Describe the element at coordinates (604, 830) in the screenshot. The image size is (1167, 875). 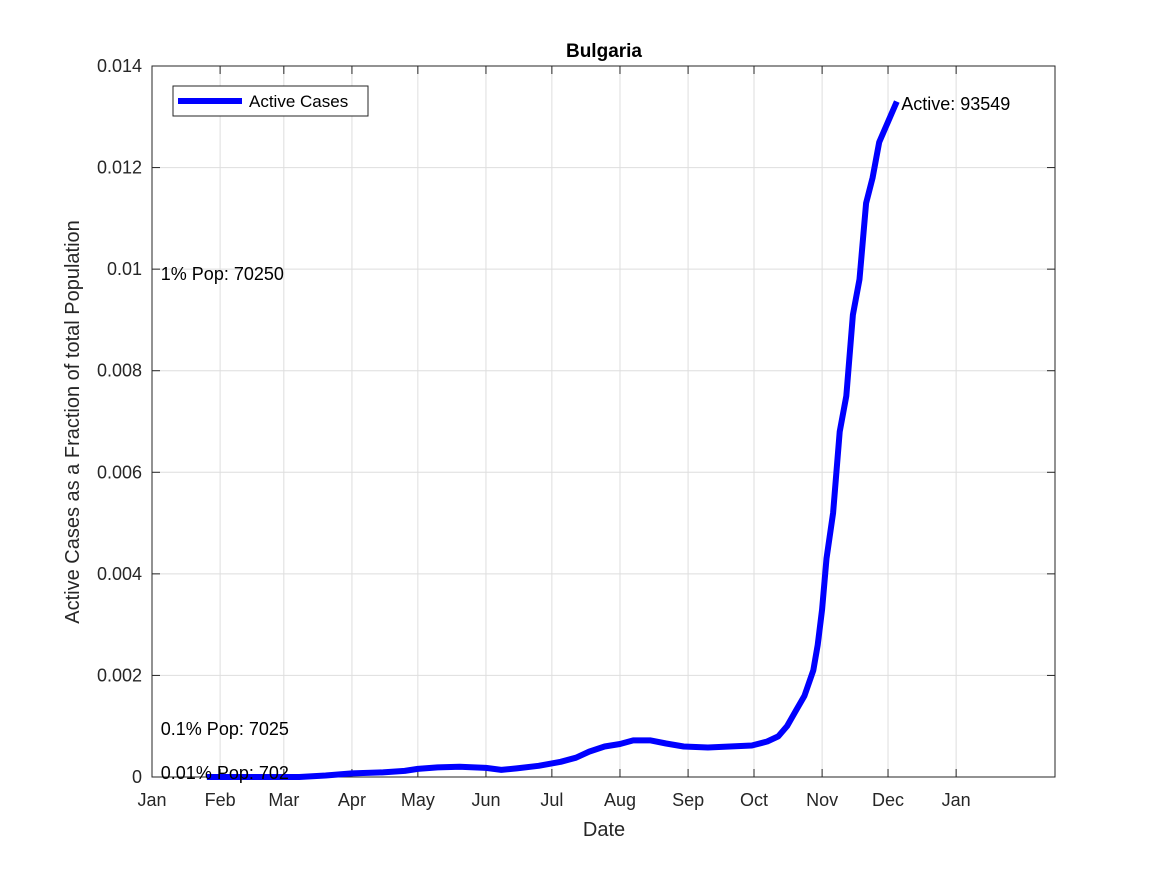
I see `x-axis-label: Date` at that location.